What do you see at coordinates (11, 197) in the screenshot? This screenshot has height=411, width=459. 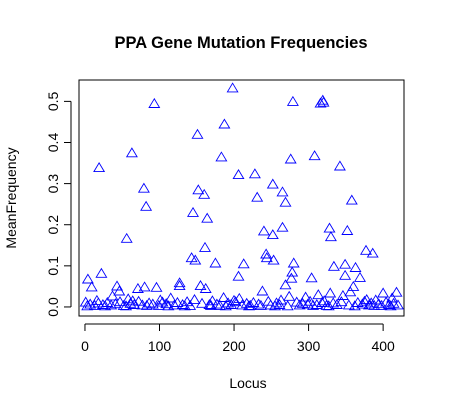 I see `y-axis-label: MeanFrequency` at bounding box center [11, 197].